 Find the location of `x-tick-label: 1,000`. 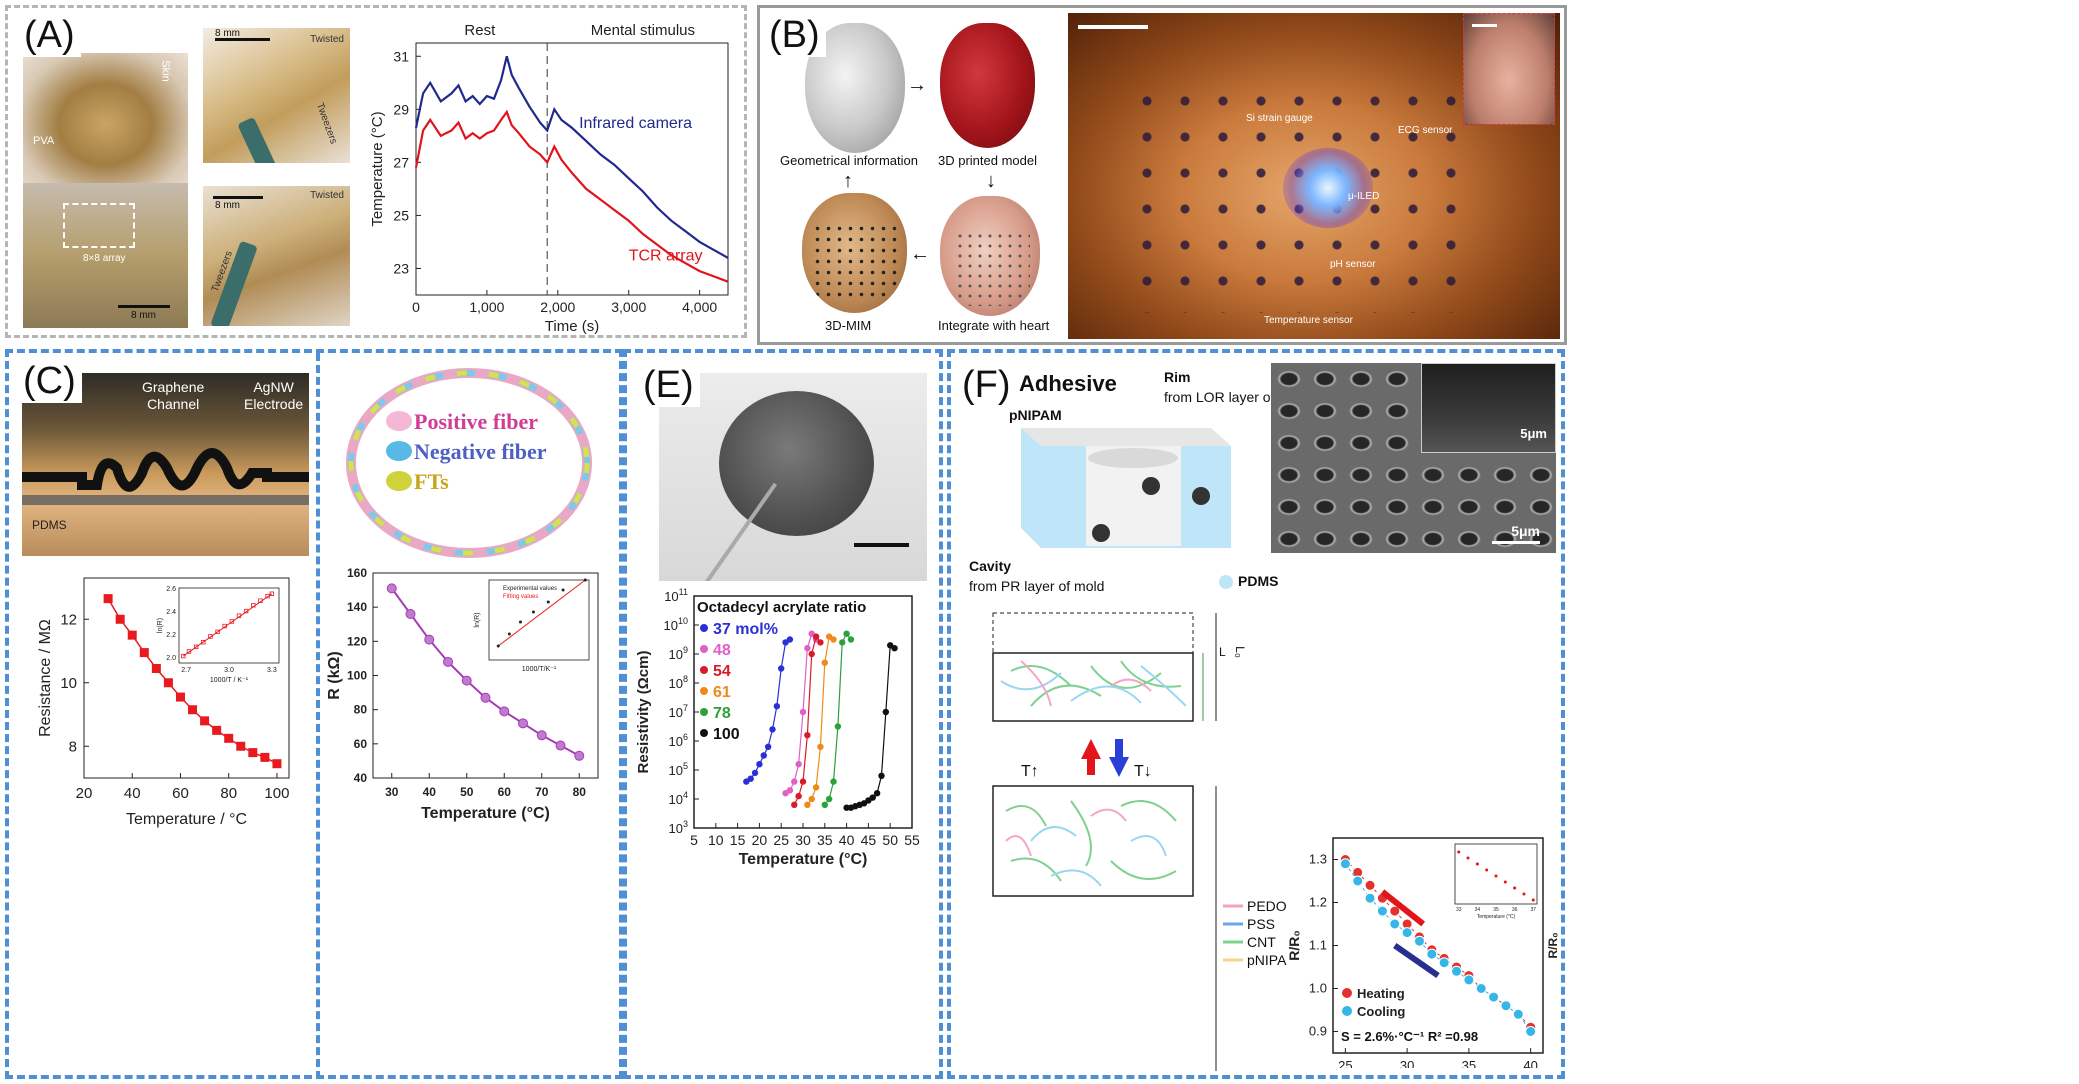

x-tick-label: 1,000 is located at coordinates (486, 307).